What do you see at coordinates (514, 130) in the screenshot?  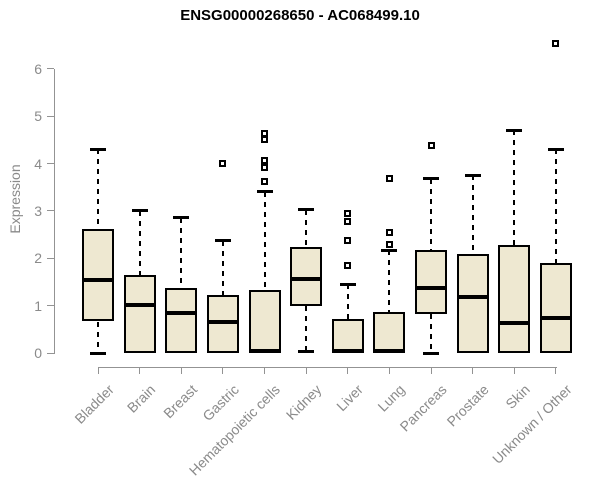 I see `whisker-upper-cap-skin` at bounding box center [514, 130].